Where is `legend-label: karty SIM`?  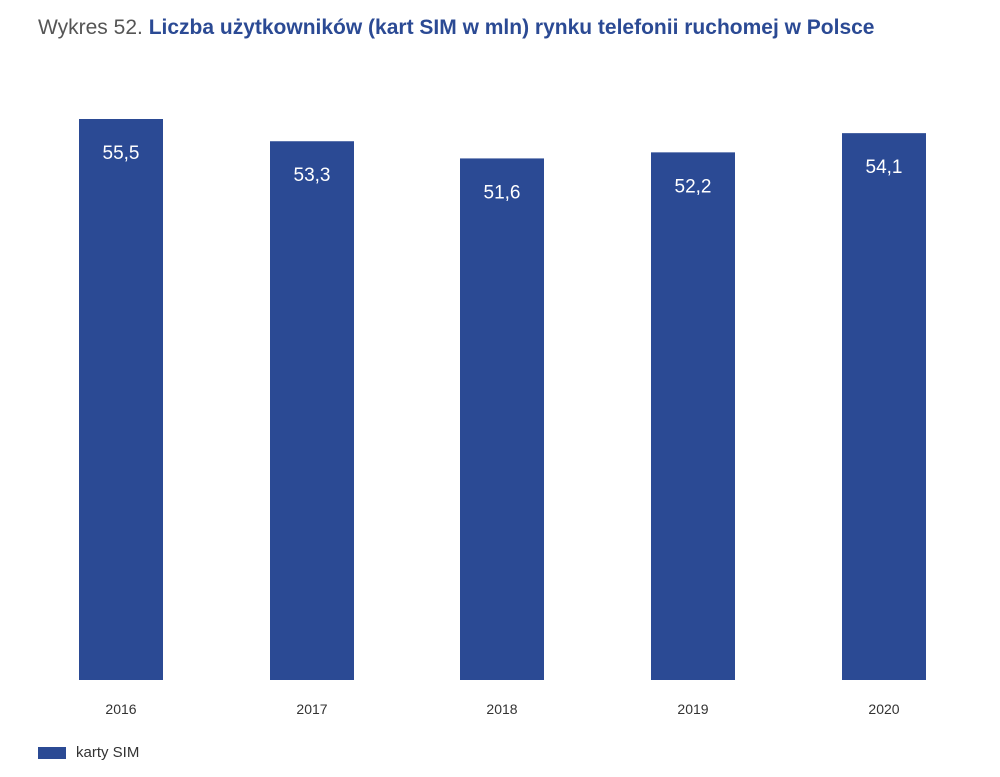 legend-label: karty SIM is located at coordinates (108, 752).